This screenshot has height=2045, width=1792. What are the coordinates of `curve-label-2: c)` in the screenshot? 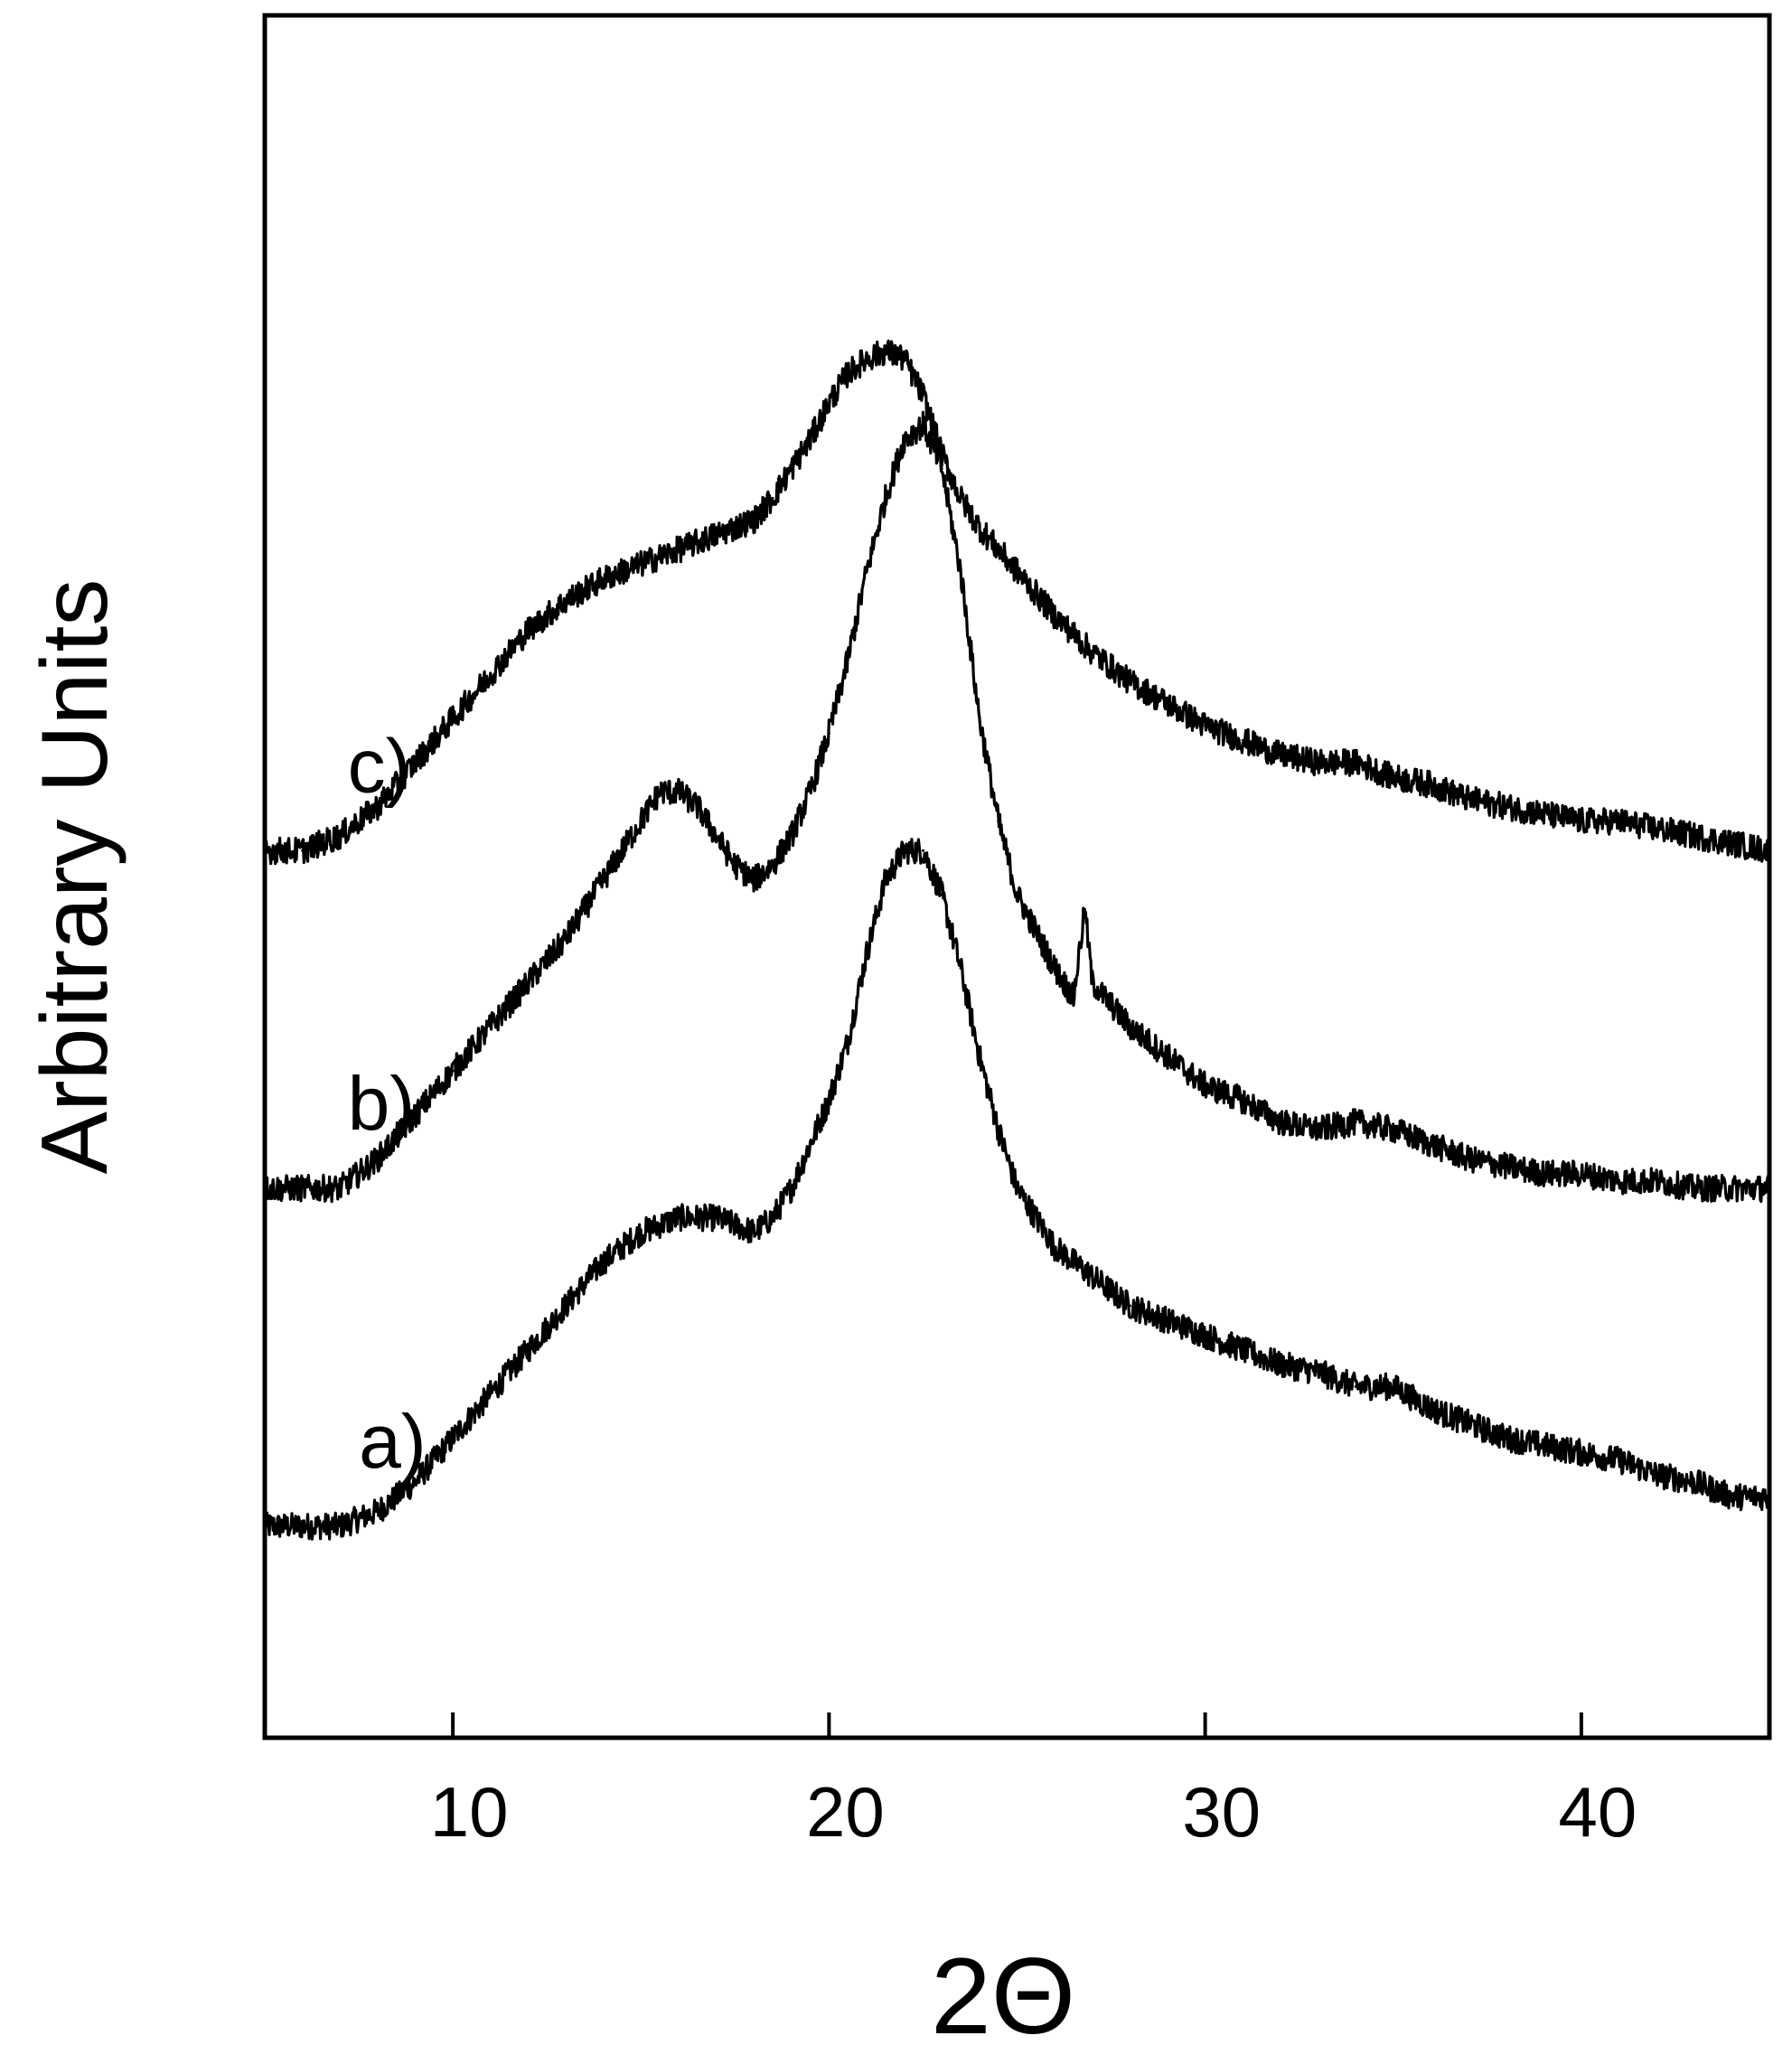 It's located at (379, 765).